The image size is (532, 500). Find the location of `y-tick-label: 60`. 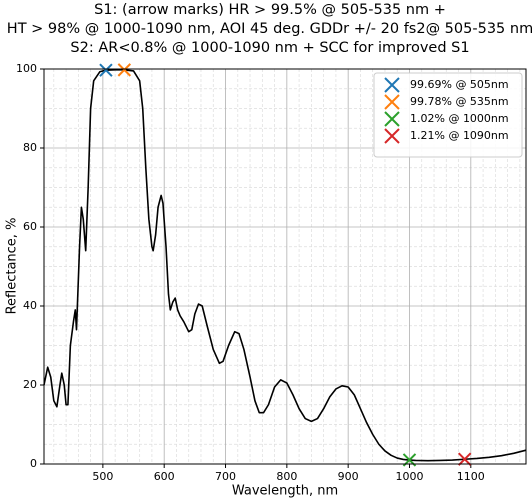

y-tick-label: 60 is located at coordinates (30, 226).